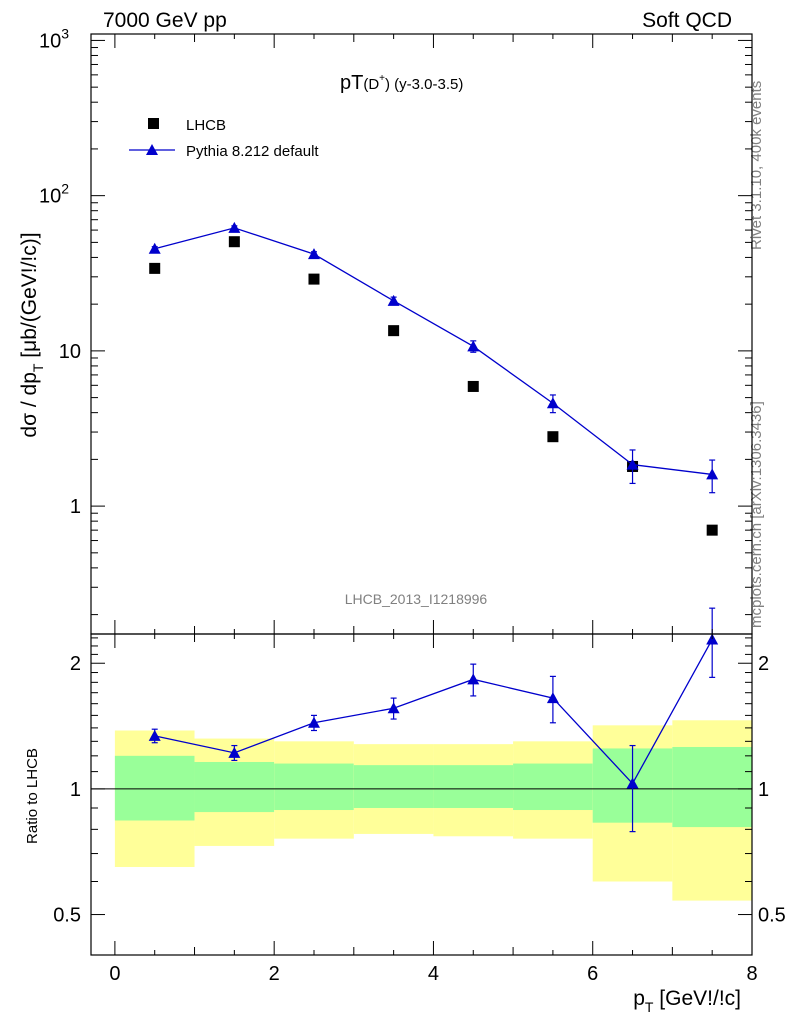 This screenshot has height=1024, width=786. What do you see at coordinates (416, 599) in the screenshot?
I see `analysis-id-watermark: LHCB_2013_I1218996` at bounding box center [416, 599].